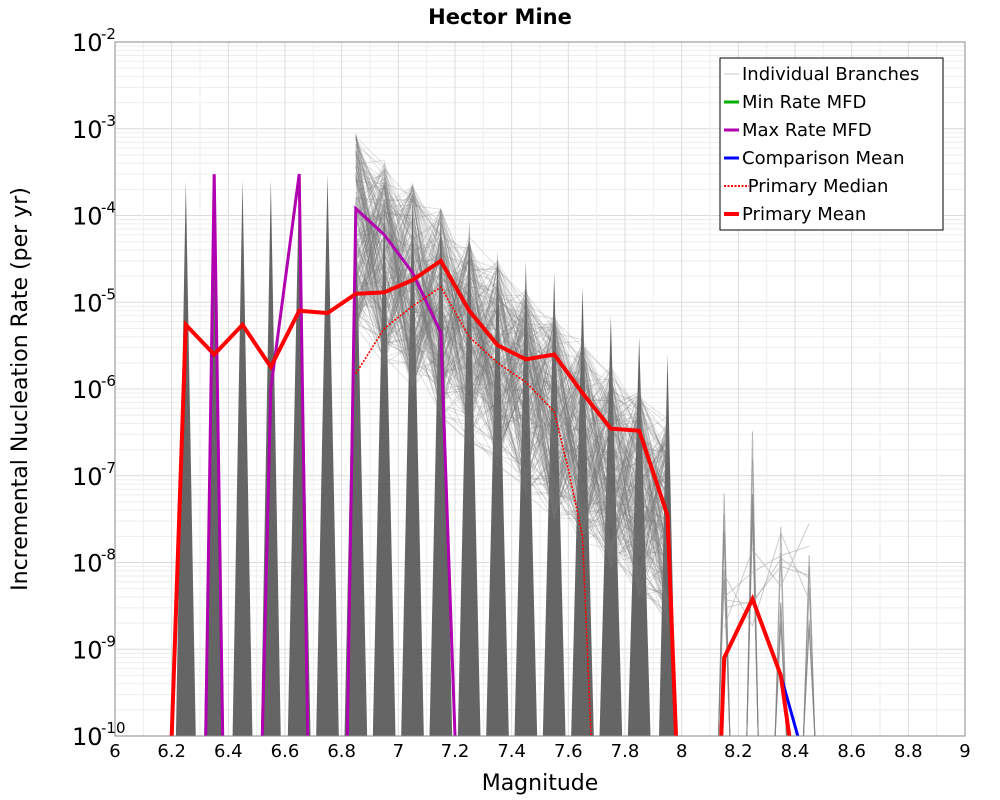  What do you see at coordinates (108, 381) in the screenshot?
I see `y-tick-exponent: -6` at bounding box center [108, 381].